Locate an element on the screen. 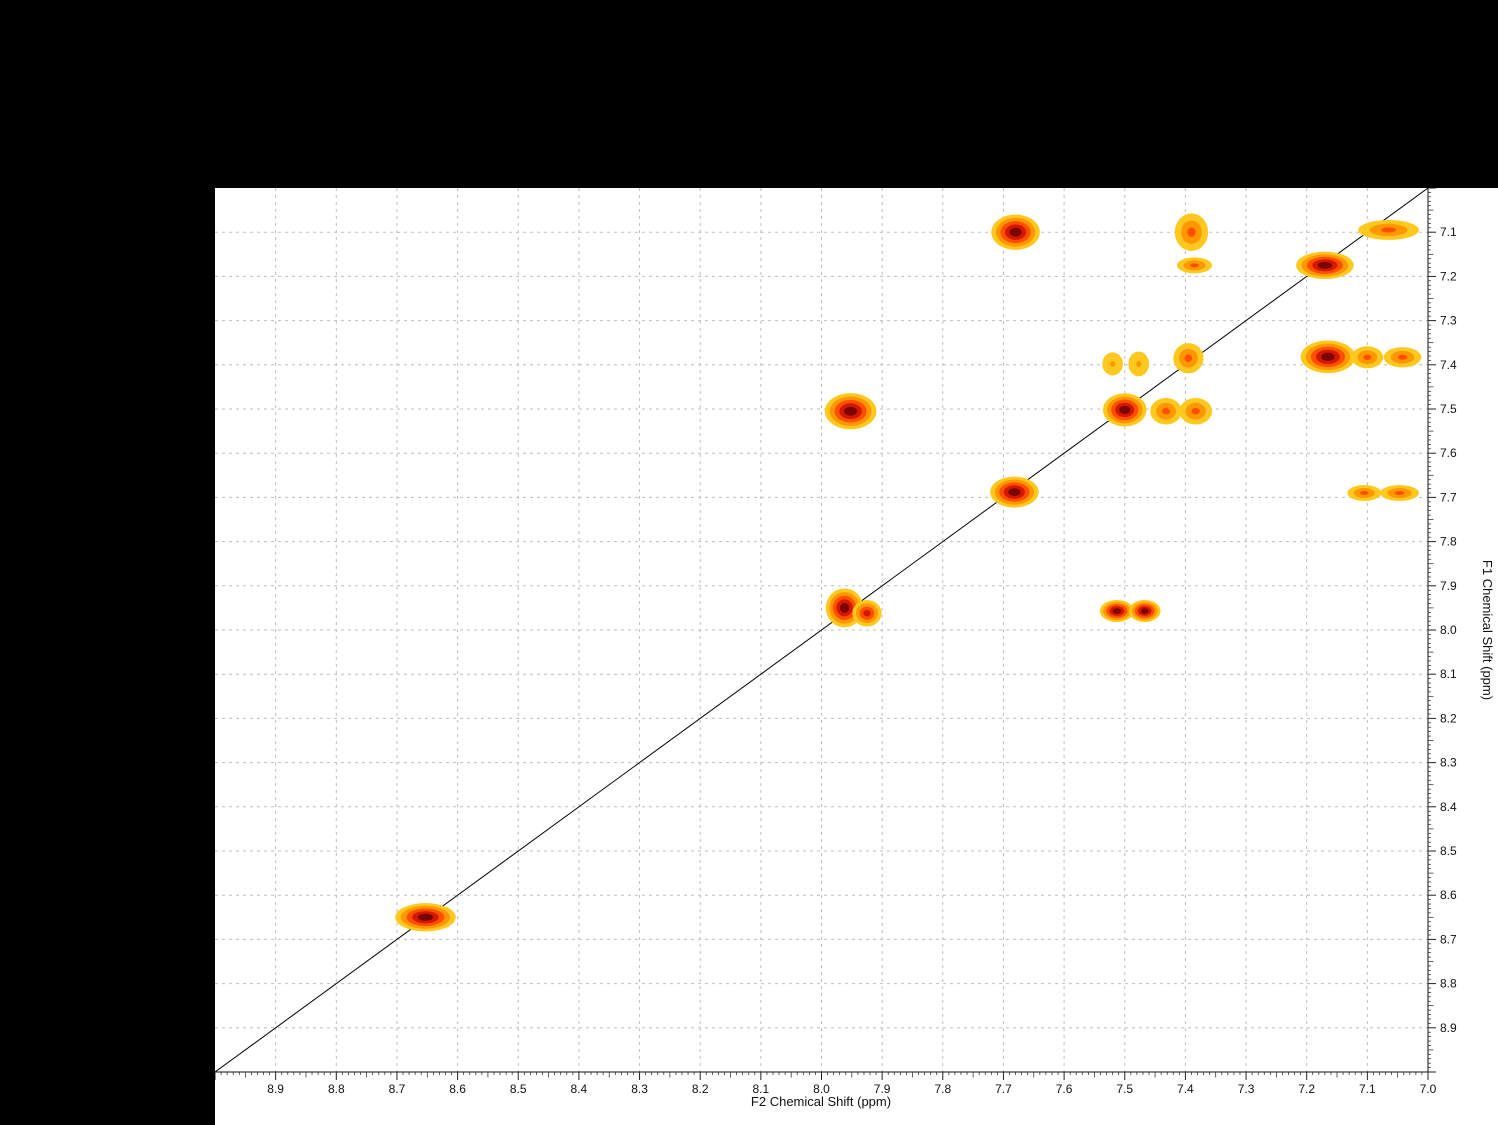 Image resolution: width=1498 pixels, height=1125 pixels. y-tick-label: 7.4 is located at coordinates (1448, 365).